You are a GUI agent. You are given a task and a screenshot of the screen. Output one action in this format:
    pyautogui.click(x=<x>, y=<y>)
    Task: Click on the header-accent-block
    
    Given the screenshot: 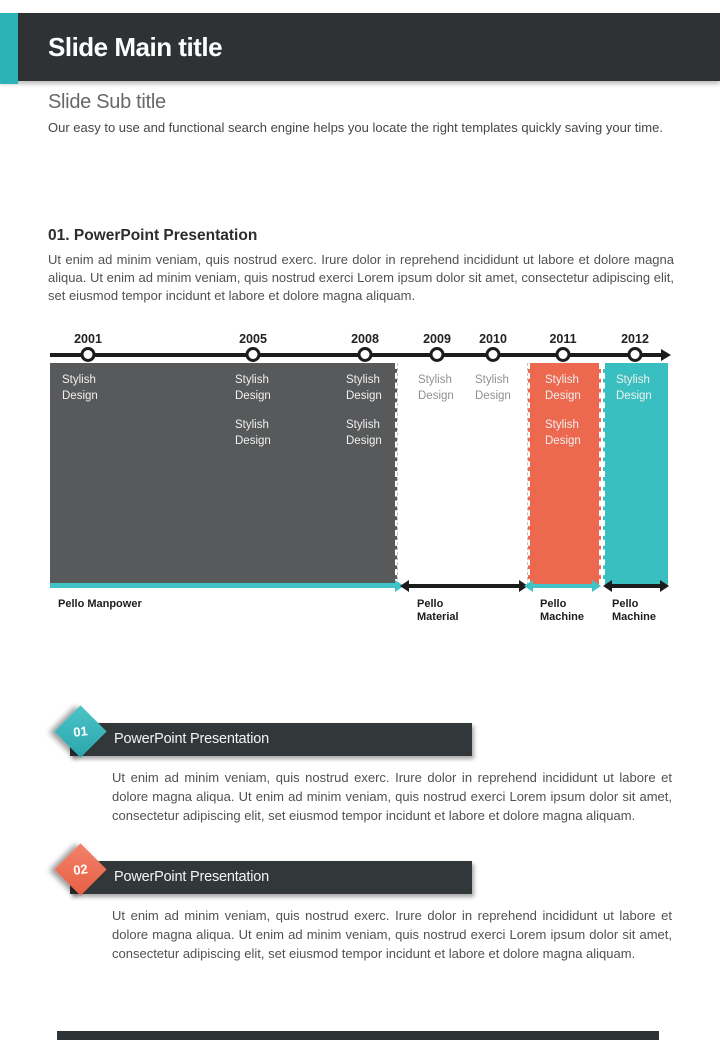 What is the action you would take?
    pyautogui.click(x=9, y=48)
    